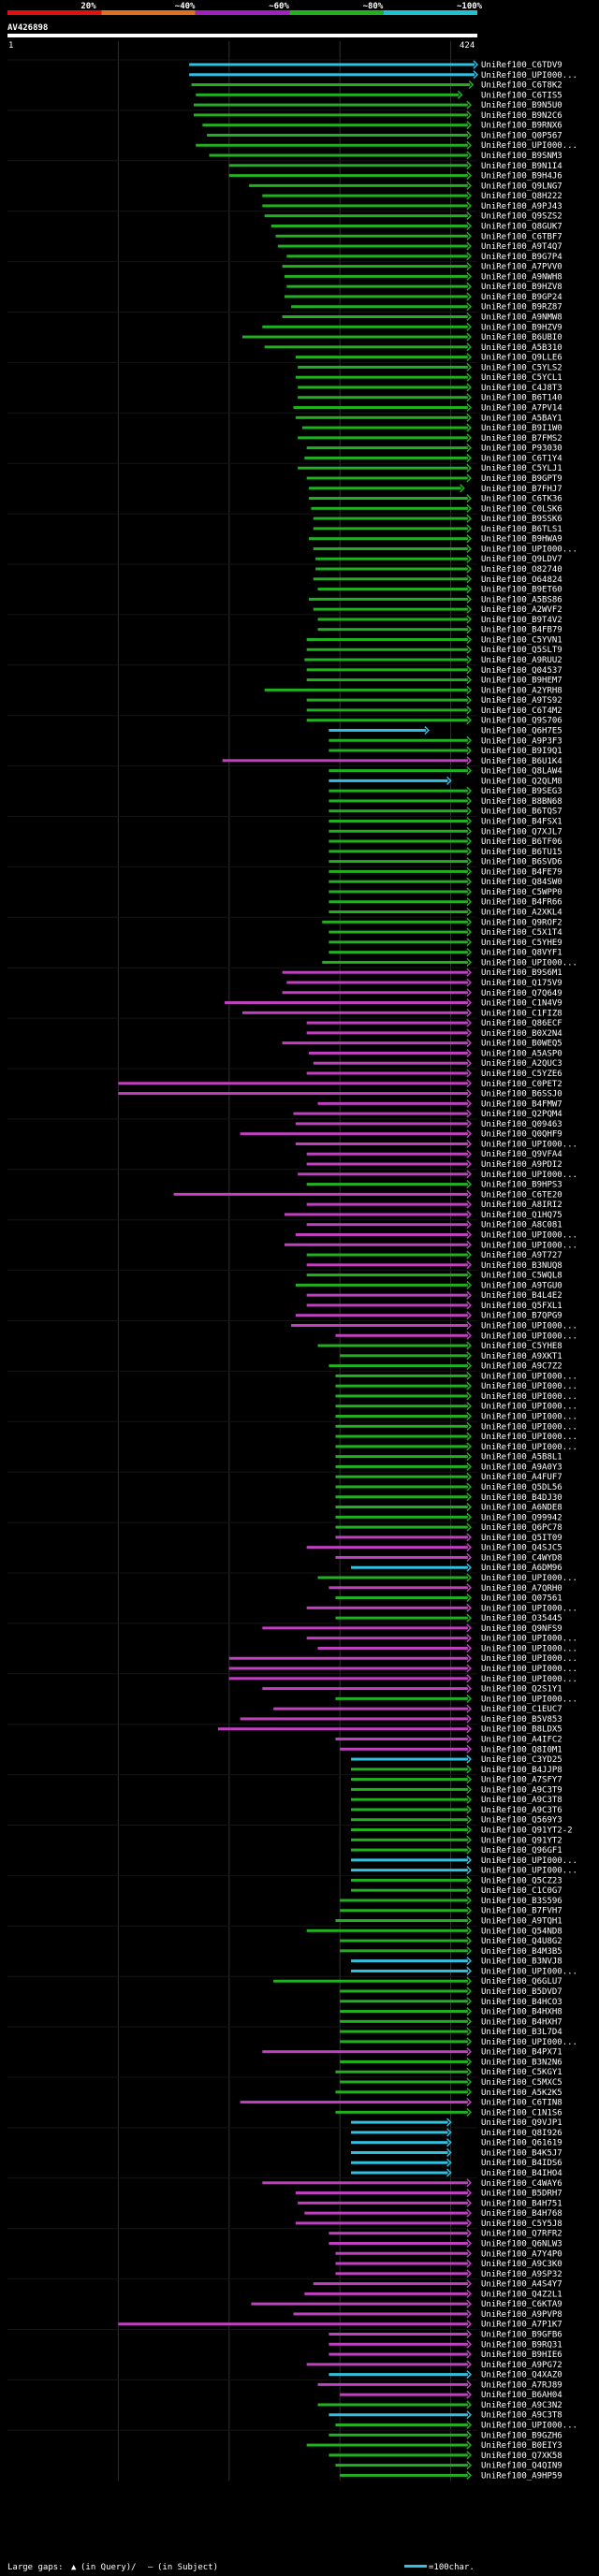 This screenshot has width=599, height=2576. I want to click on hit-label: UniRef100_Q4U8G2, so click(521, 1941).